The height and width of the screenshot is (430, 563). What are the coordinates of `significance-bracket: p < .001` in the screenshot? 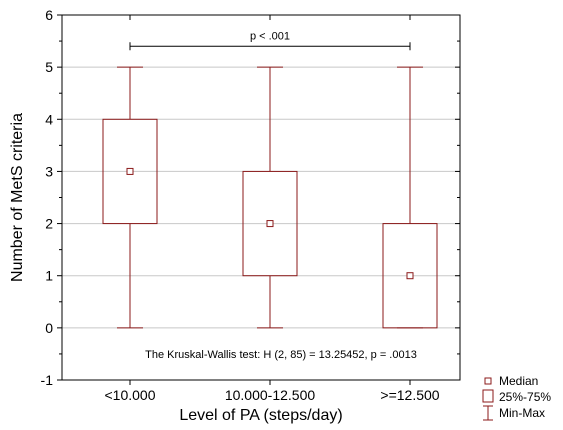 It's located at (270, 40).